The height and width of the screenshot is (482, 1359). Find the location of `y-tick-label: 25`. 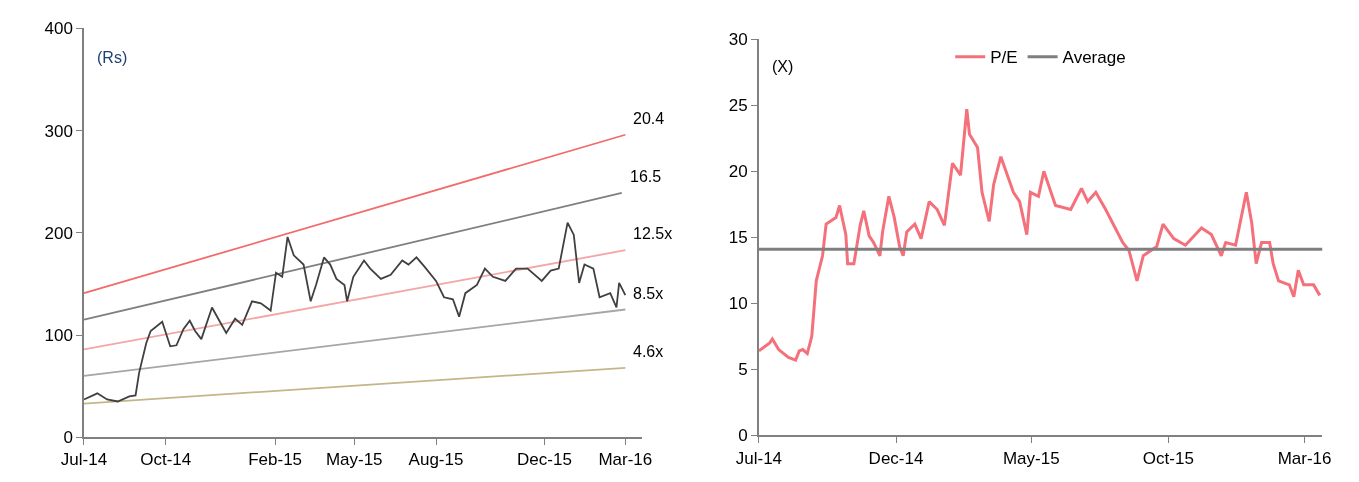

y-tick-label: 25 is located at coordinates (738, 106).